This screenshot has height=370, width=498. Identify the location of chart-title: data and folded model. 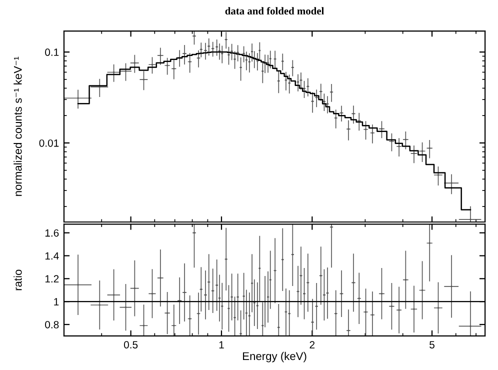
(274, 11).